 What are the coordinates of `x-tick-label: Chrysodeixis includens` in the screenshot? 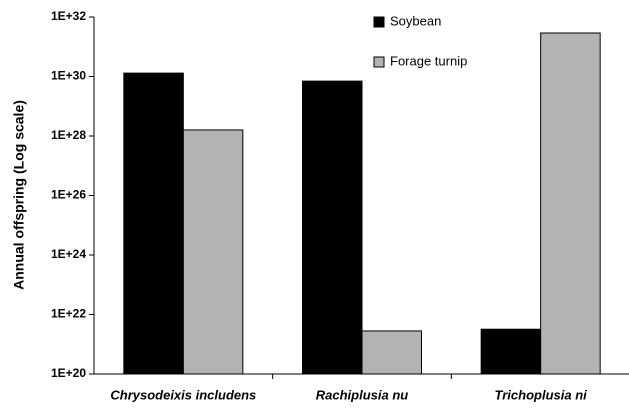 It's located at (183, 394).